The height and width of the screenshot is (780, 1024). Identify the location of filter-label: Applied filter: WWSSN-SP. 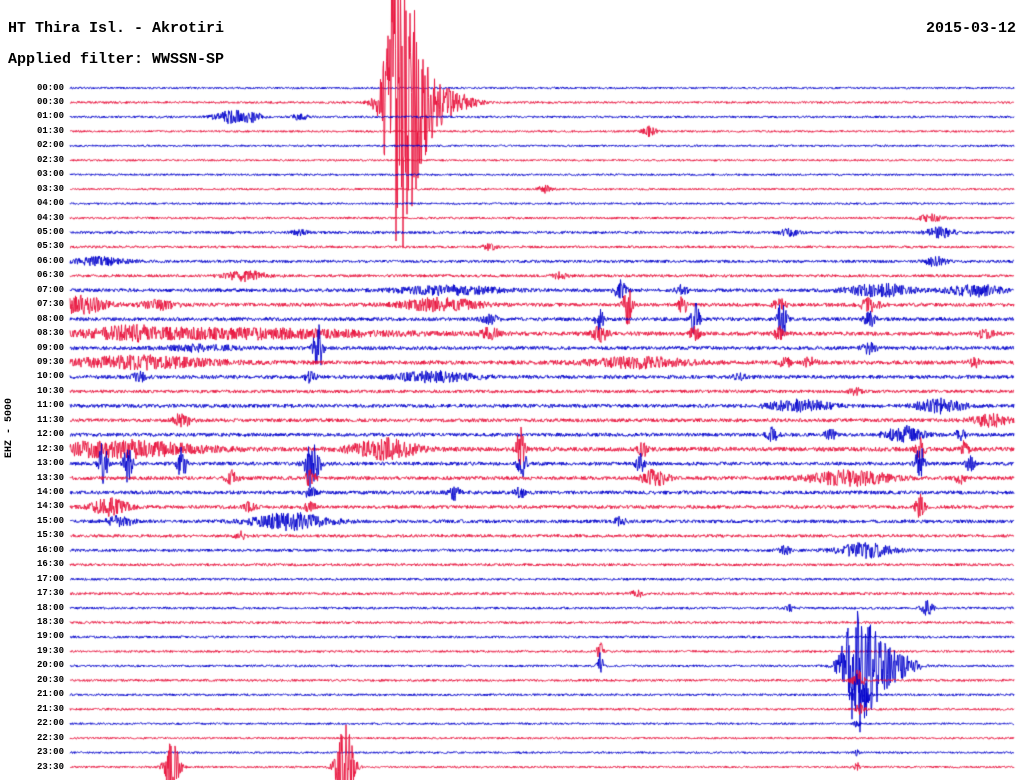
(116, 59).